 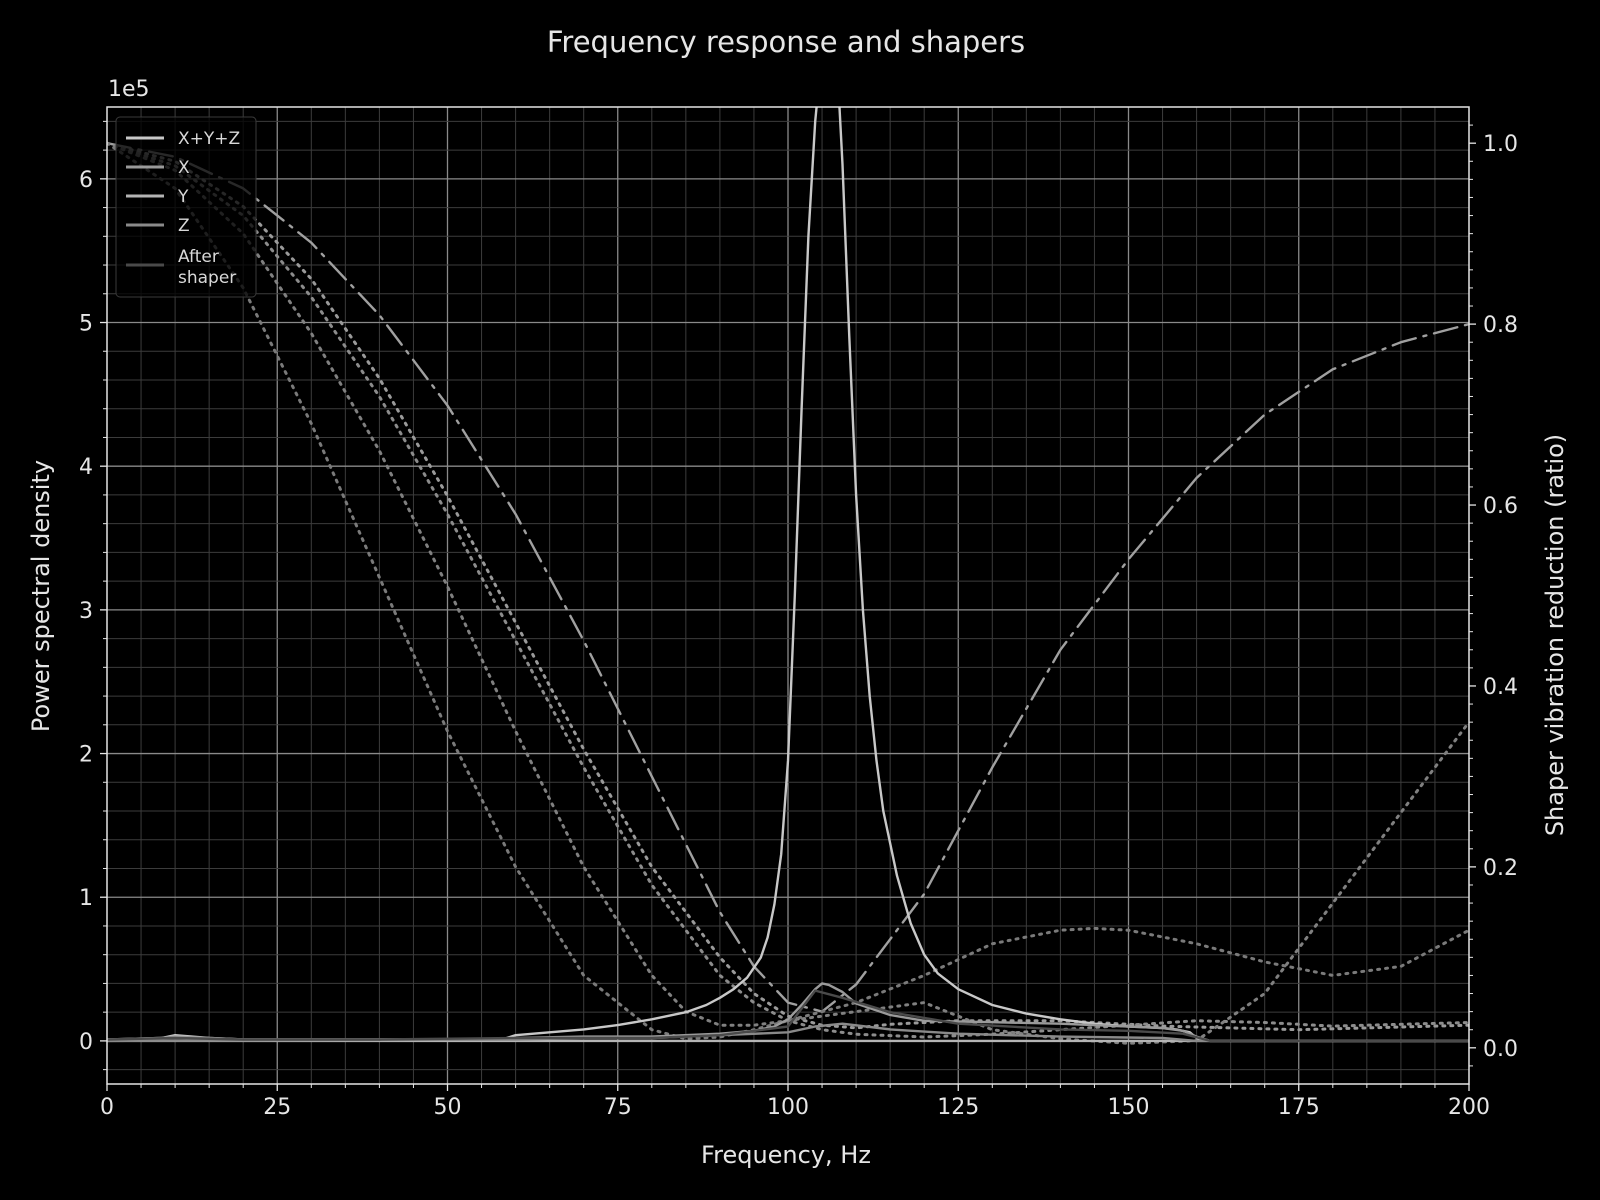 I want to click on series-after-shaper-line, so click(x=788, y=1016).